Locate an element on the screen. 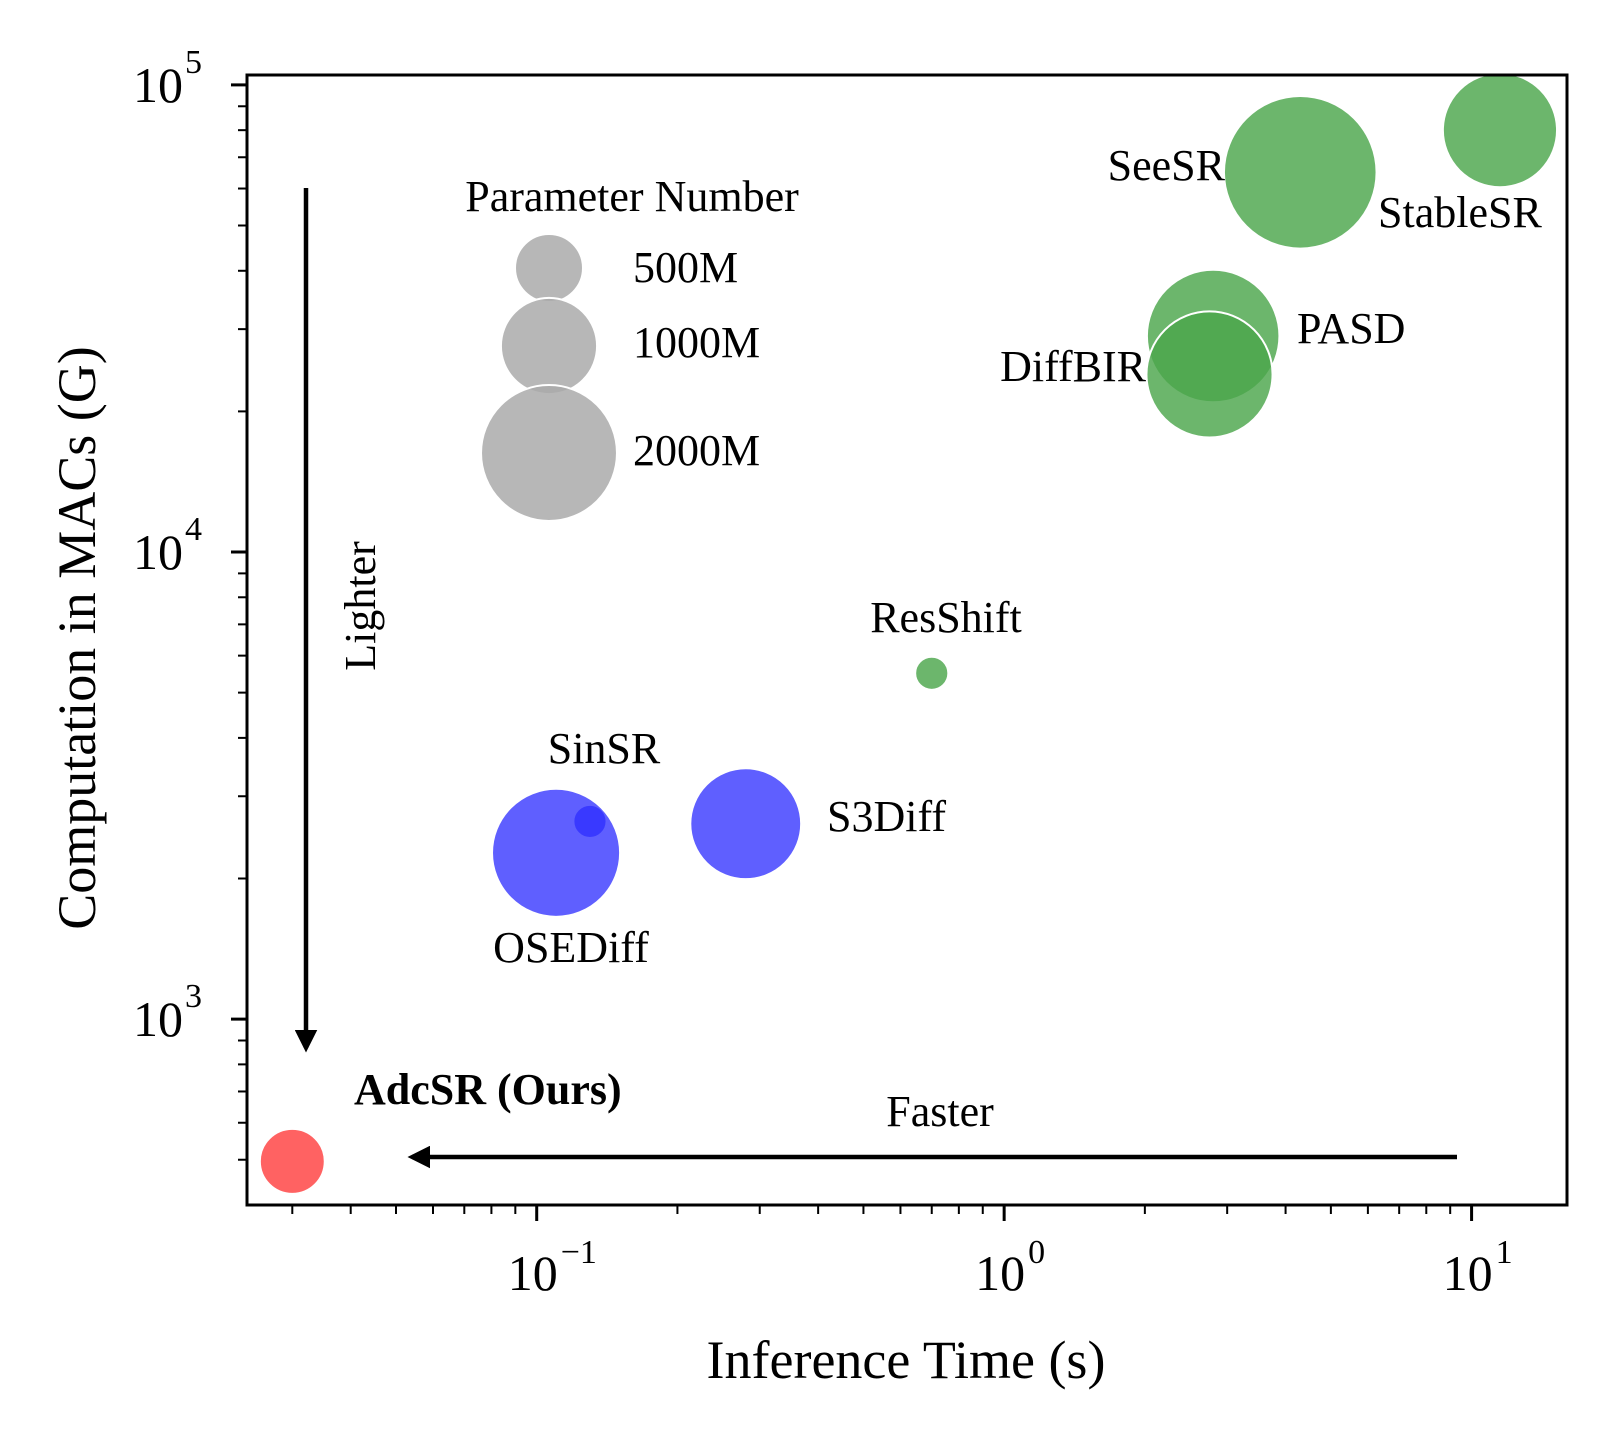  legend-label-500m: 500M is located at coordinates (685, 267).